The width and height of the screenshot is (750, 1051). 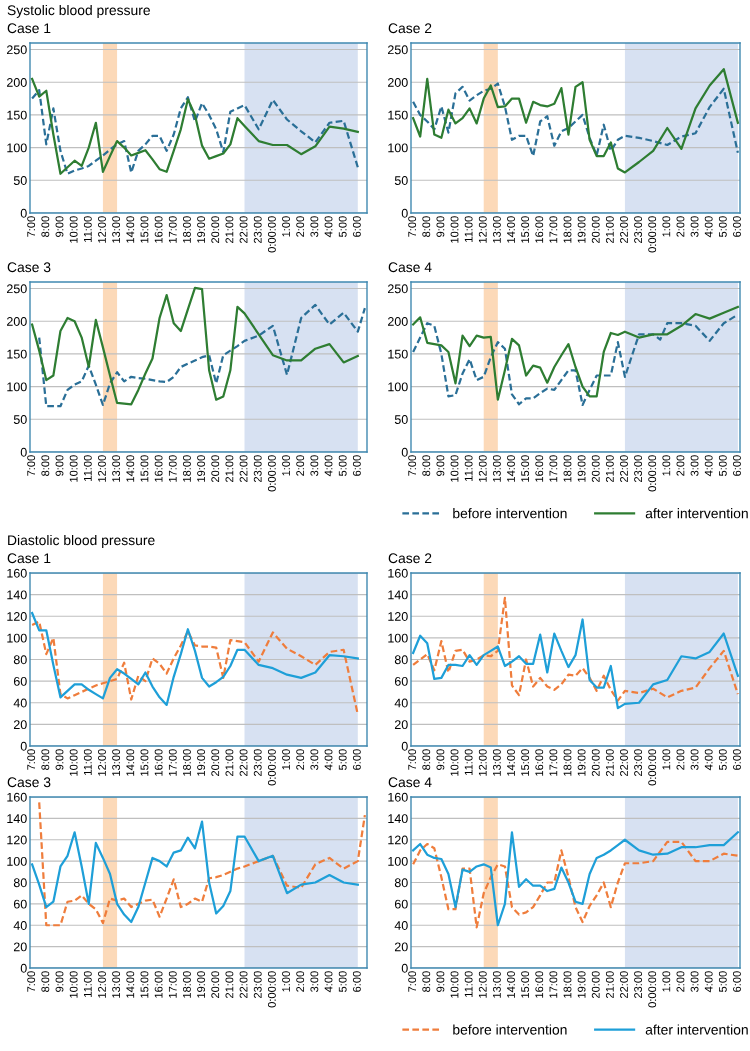 What do you see at coordinates (29, 782) in the screenshot?
I see `chart-subtitle: Case 3` at bounding box center [29, 782].